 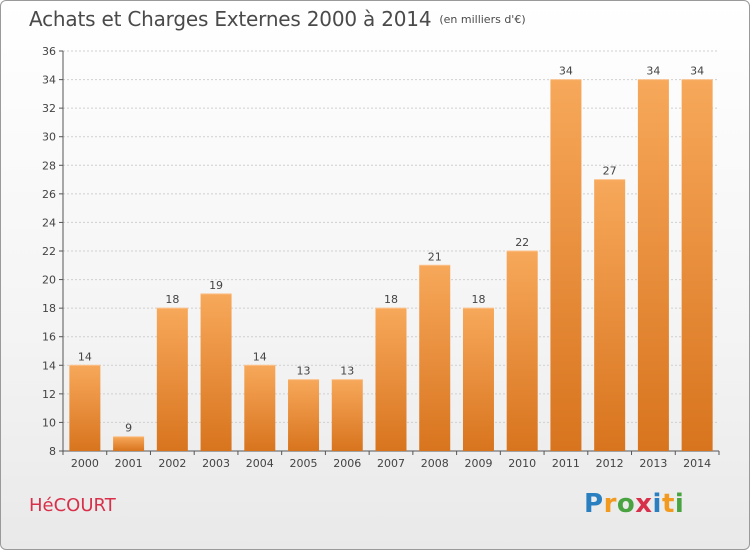 I want to click on x-tick-label: 2014, so click(x=697, y=463).